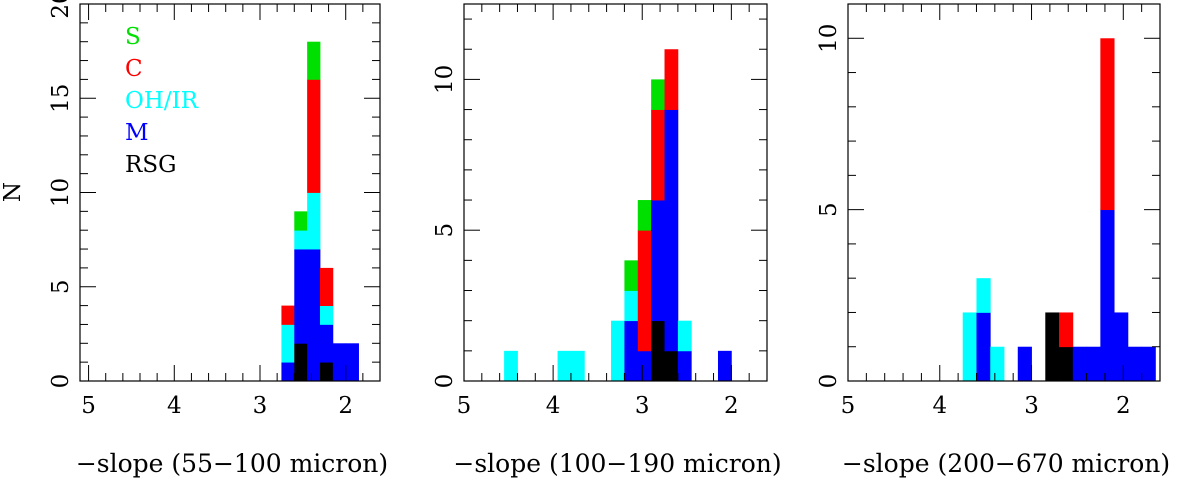 The height and width of the screenshot is (478, 1200). Describe the element at coordinates (61, 98) in the screenshot. I see `y-tick-label: 15` at that location.